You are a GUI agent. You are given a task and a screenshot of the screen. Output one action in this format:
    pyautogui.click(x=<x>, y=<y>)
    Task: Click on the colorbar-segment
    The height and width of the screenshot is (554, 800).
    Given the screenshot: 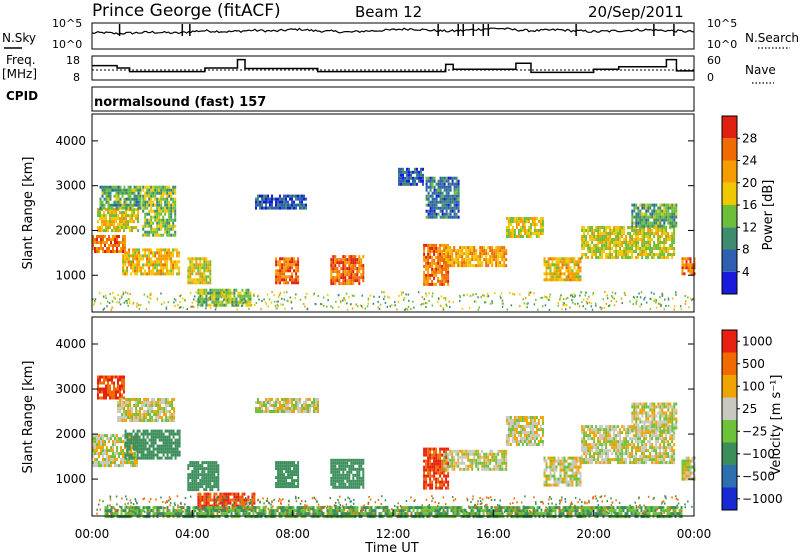 What is the action you would take?
    pyautogui.click(x=729, y=238)
    